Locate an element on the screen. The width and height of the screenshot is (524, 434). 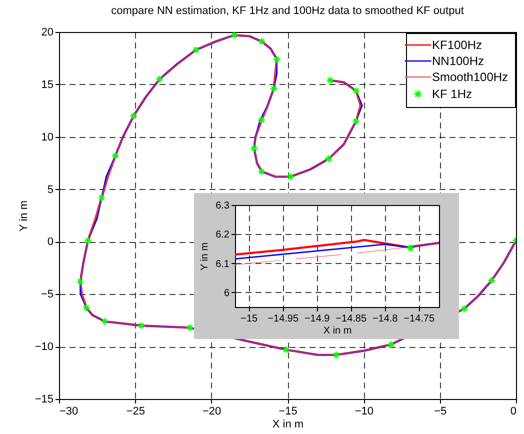
y-tick-label: 5 is located at coordinates (50, 190).